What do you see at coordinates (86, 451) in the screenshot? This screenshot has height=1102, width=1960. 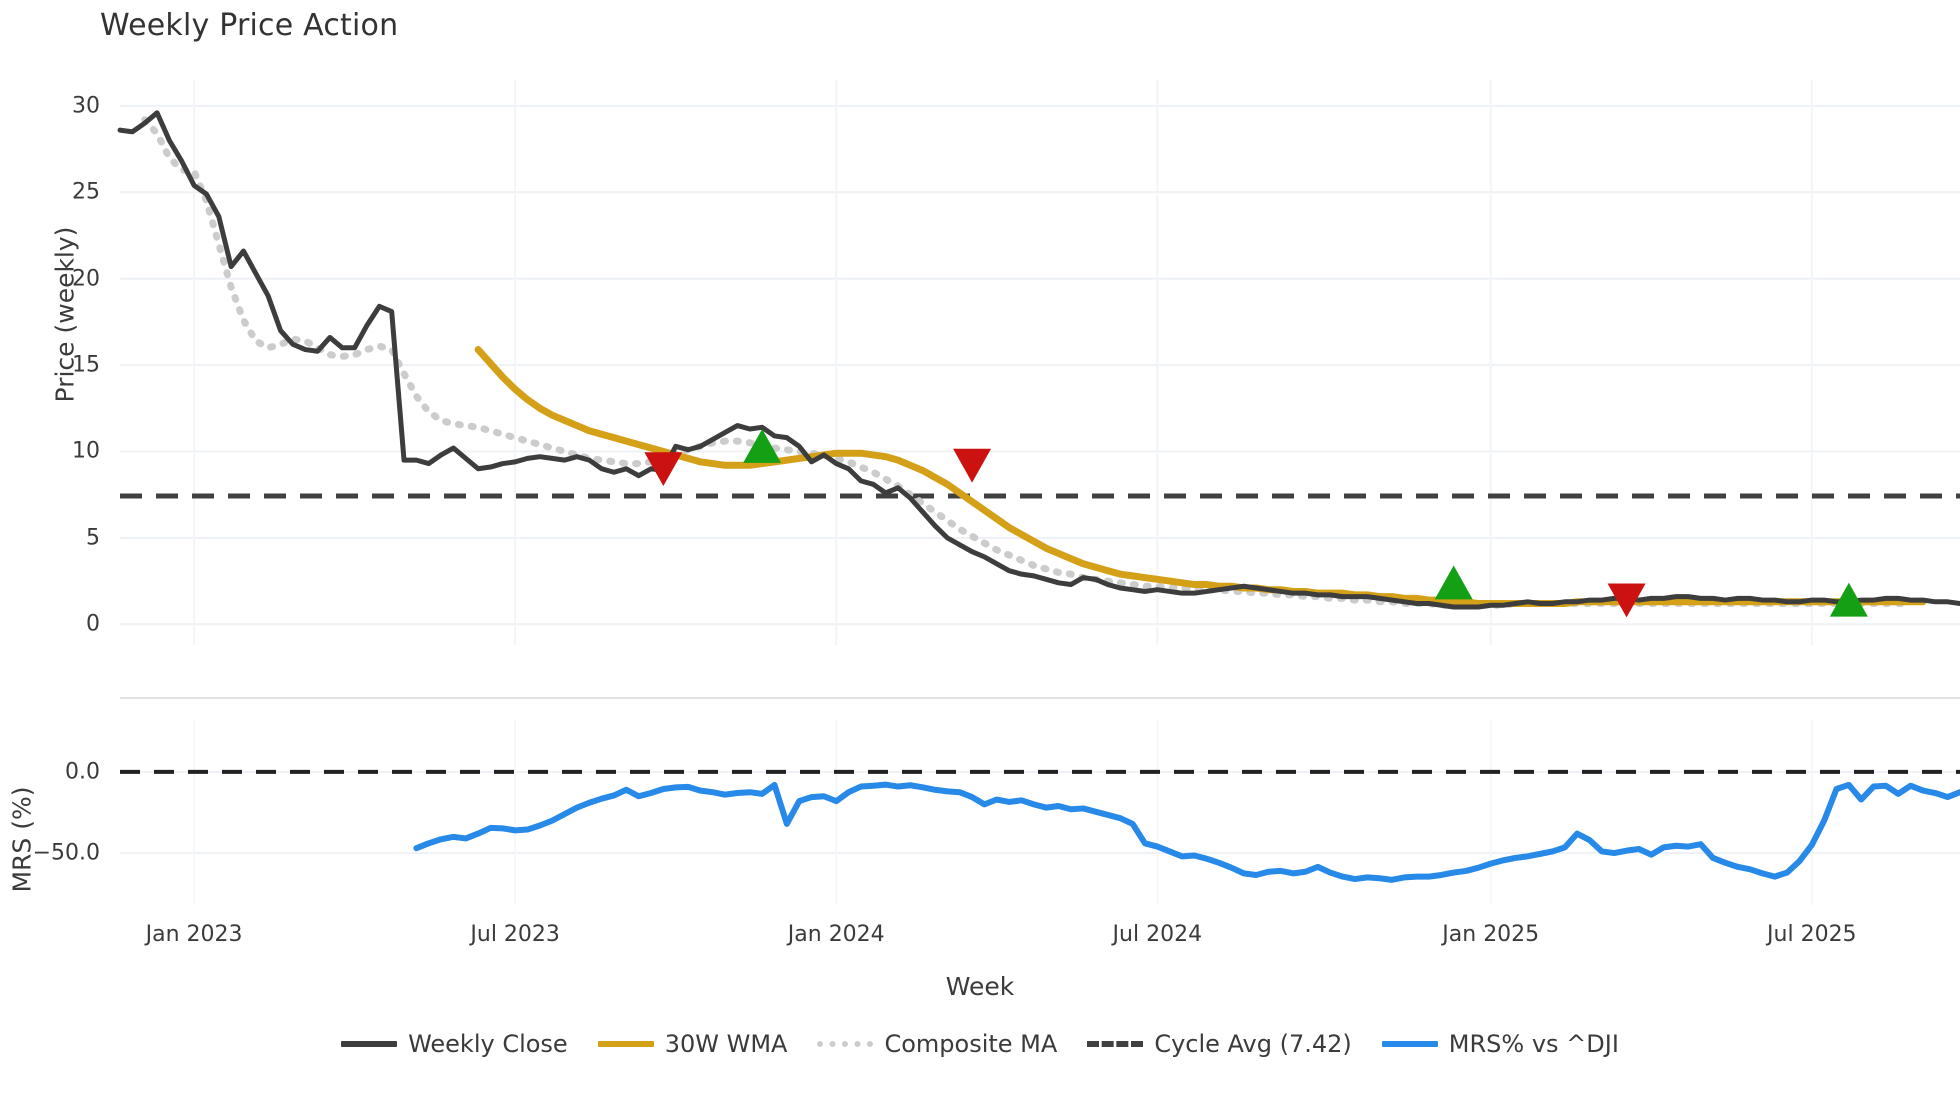 I see `price-y-tick: 10` at bounding box center [86, 451].